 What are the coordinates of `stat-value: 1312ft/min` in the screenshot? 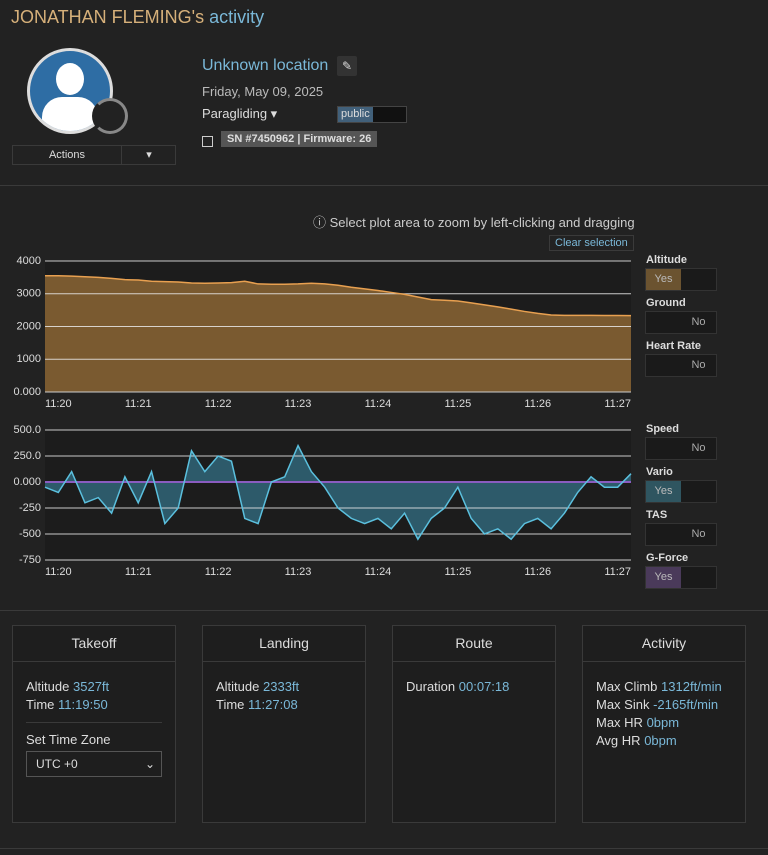 It's located at (691, 686).